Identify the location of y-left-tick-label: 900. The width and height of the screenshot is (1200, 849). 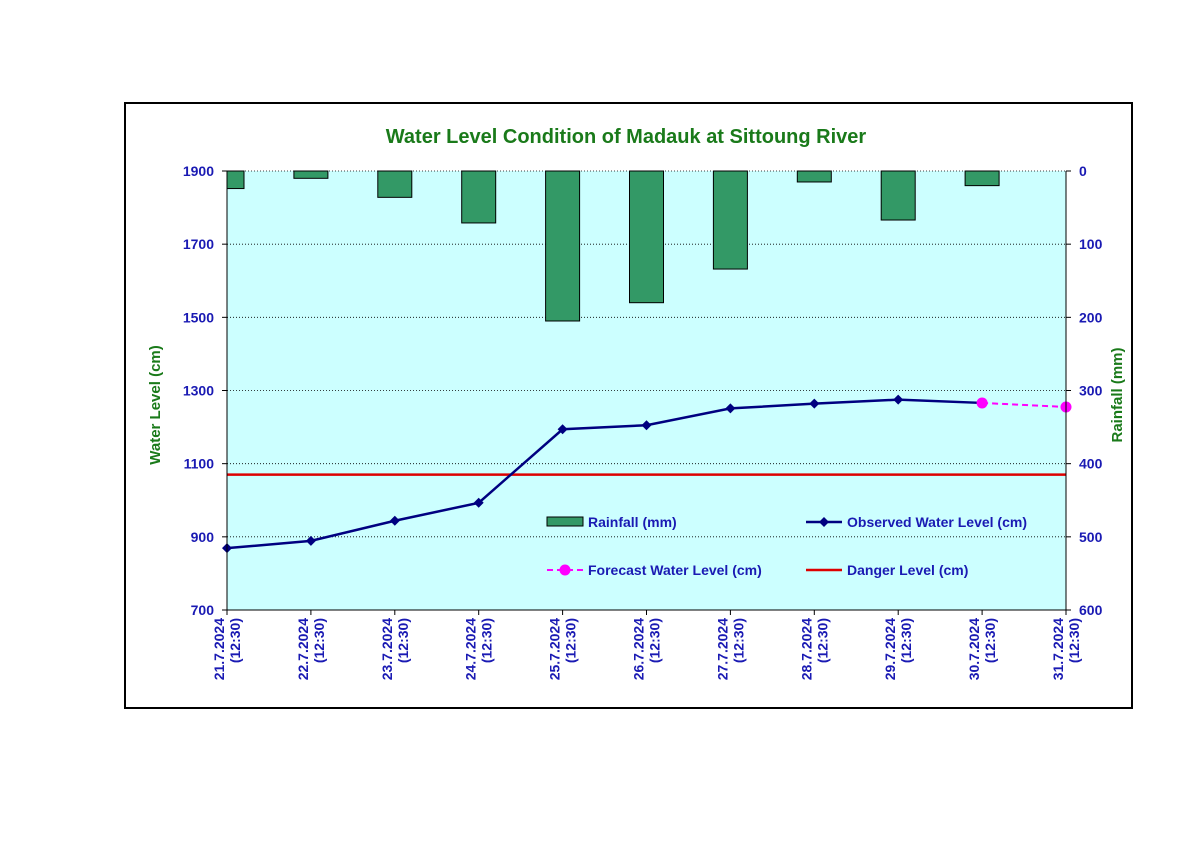
(203, 537).